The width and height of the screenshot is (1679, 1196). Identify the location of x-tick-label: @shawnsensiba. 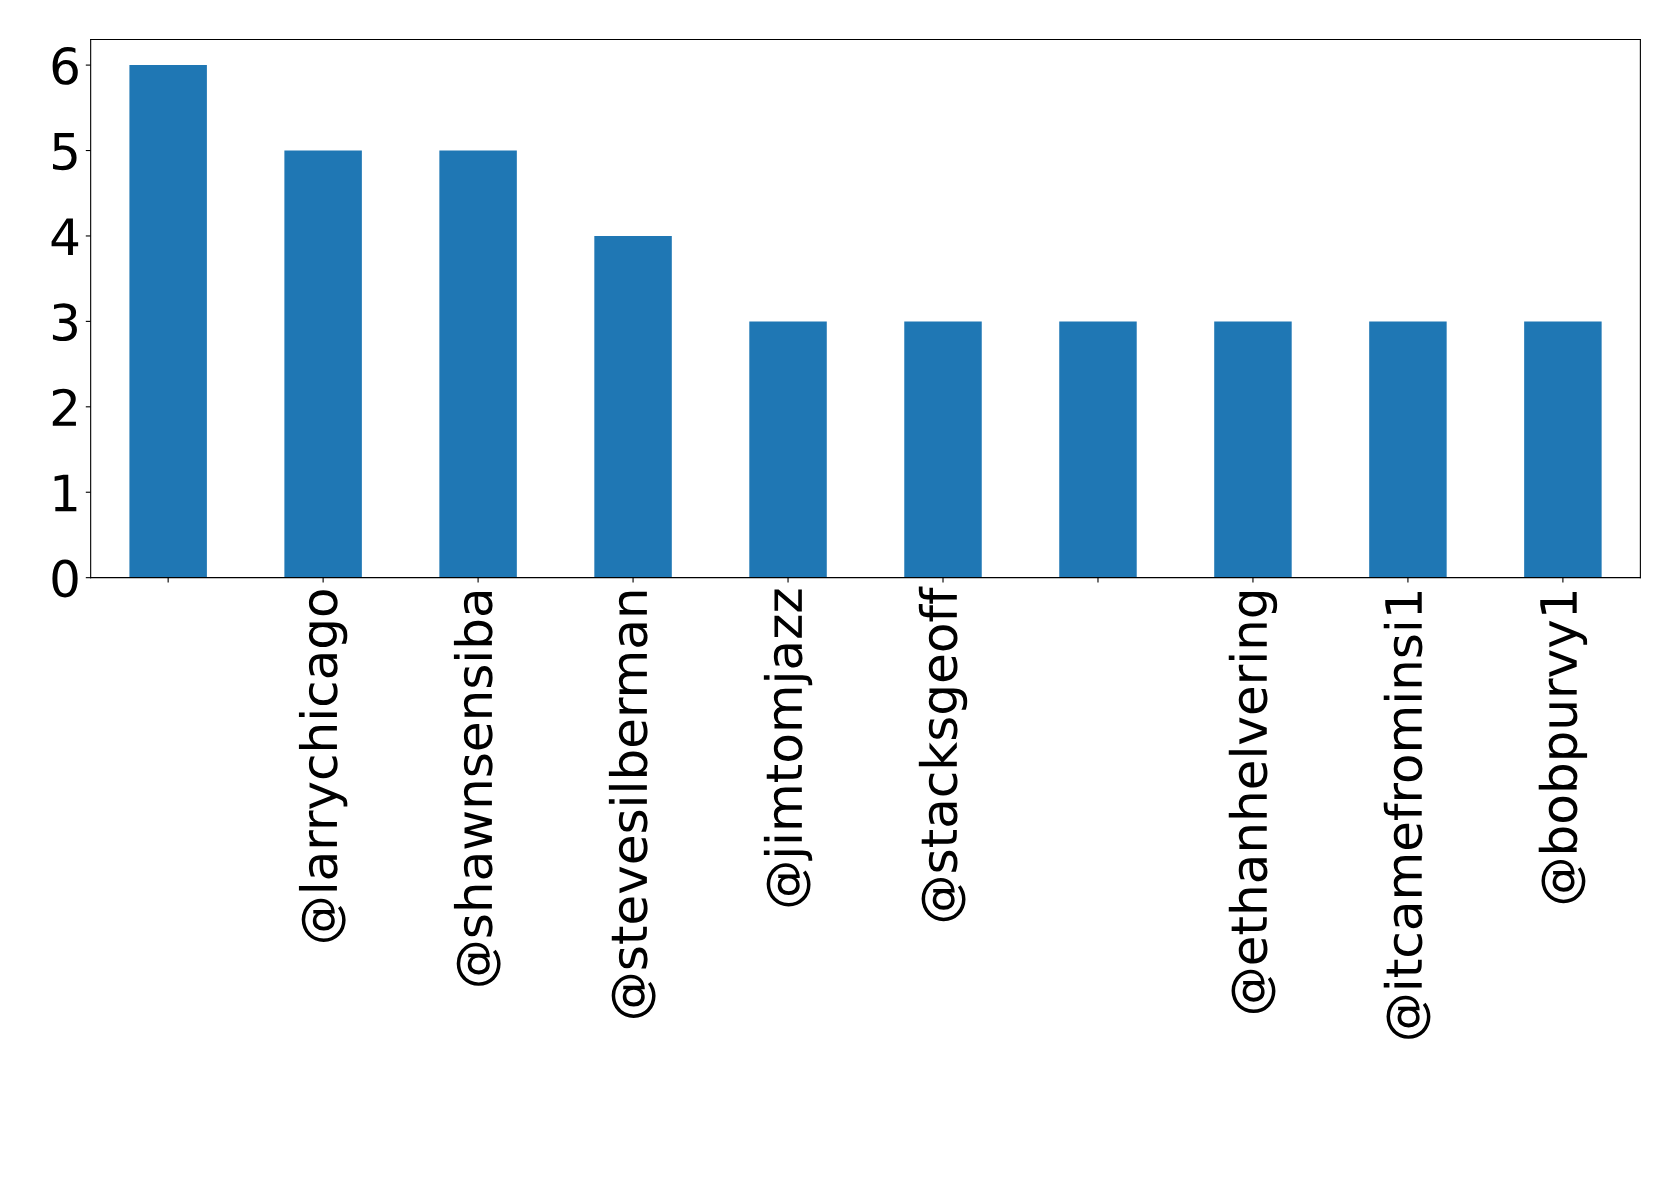
(477, 788).